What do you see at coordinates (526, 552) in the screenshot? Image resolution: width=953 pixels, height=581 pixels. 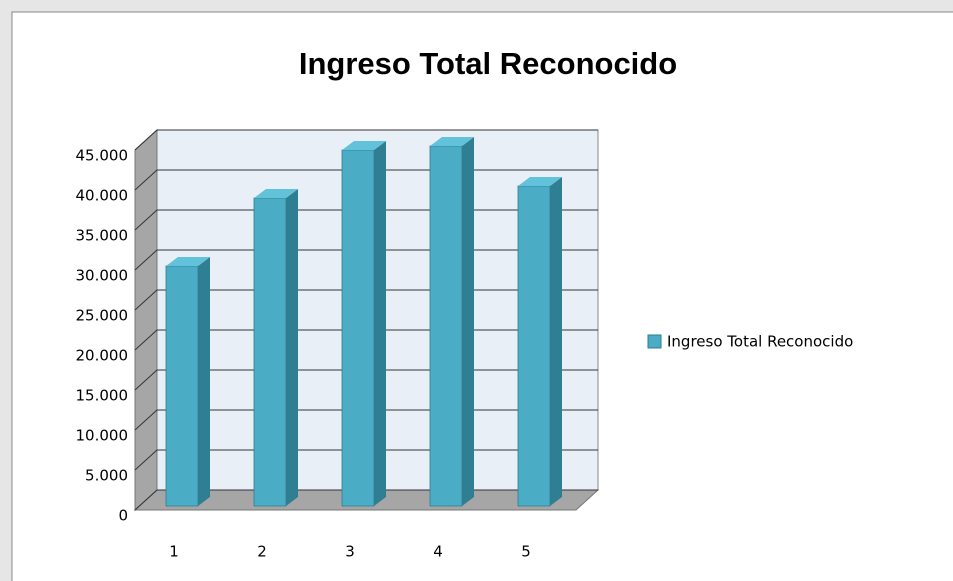 I see `x-tick-label: 5` at bounding box center [526, 552].